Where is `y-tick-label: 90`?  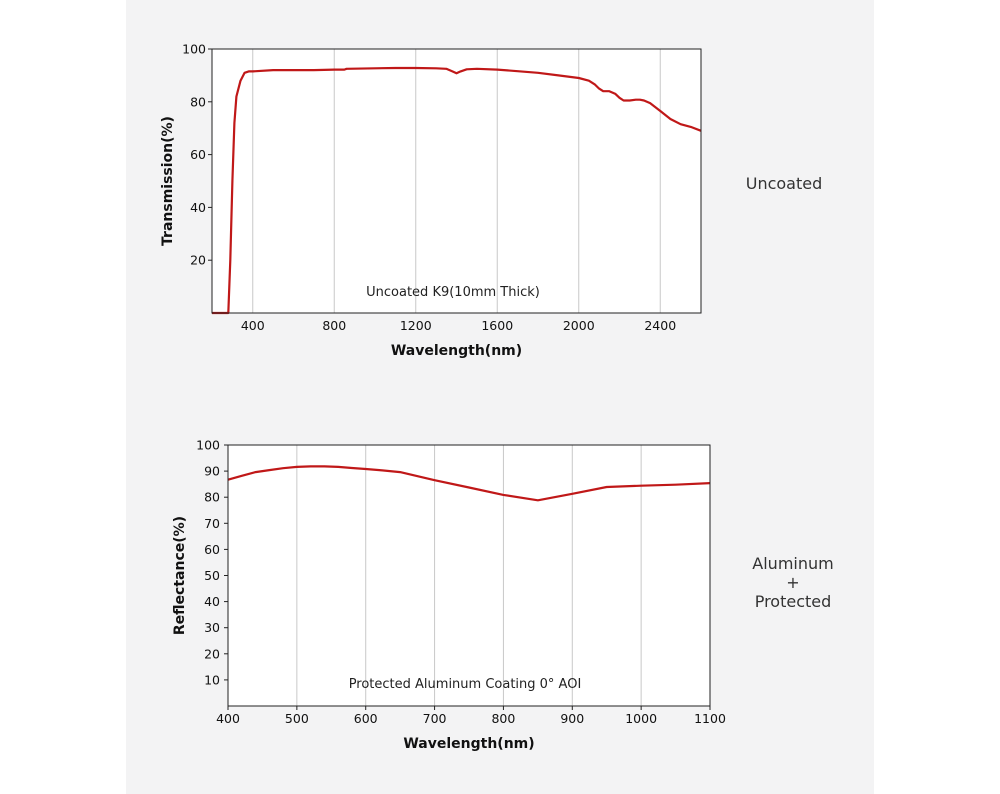
y-tick-label: 90 is located at coordinates (212, 471).